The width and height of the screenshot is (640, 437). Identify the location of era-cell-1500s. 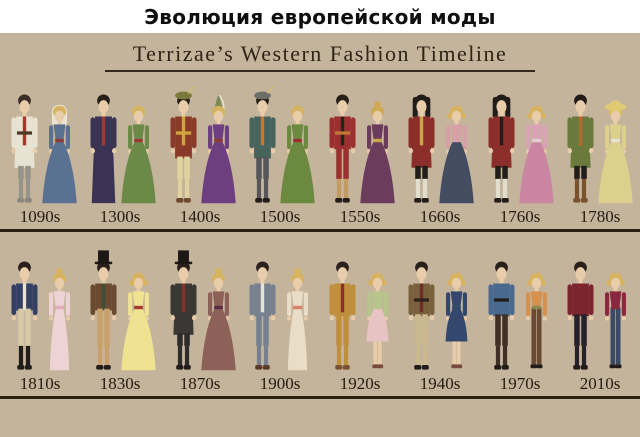
(281, 143).